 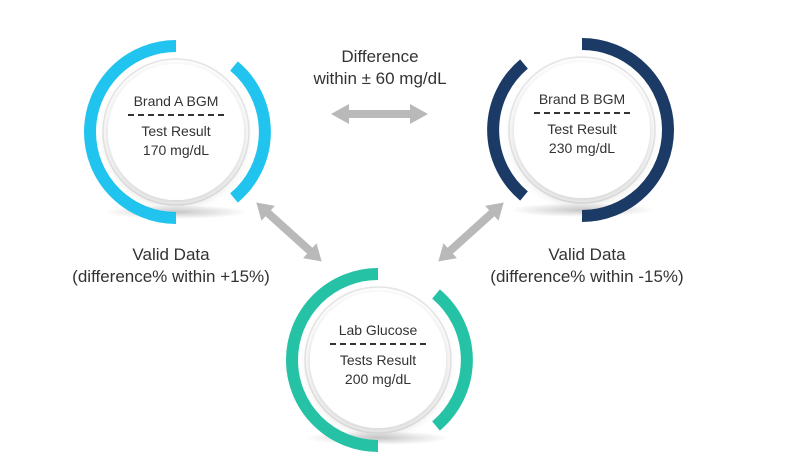 I want to click on difference-label-line1: Difference, so click(x=380, y=56).